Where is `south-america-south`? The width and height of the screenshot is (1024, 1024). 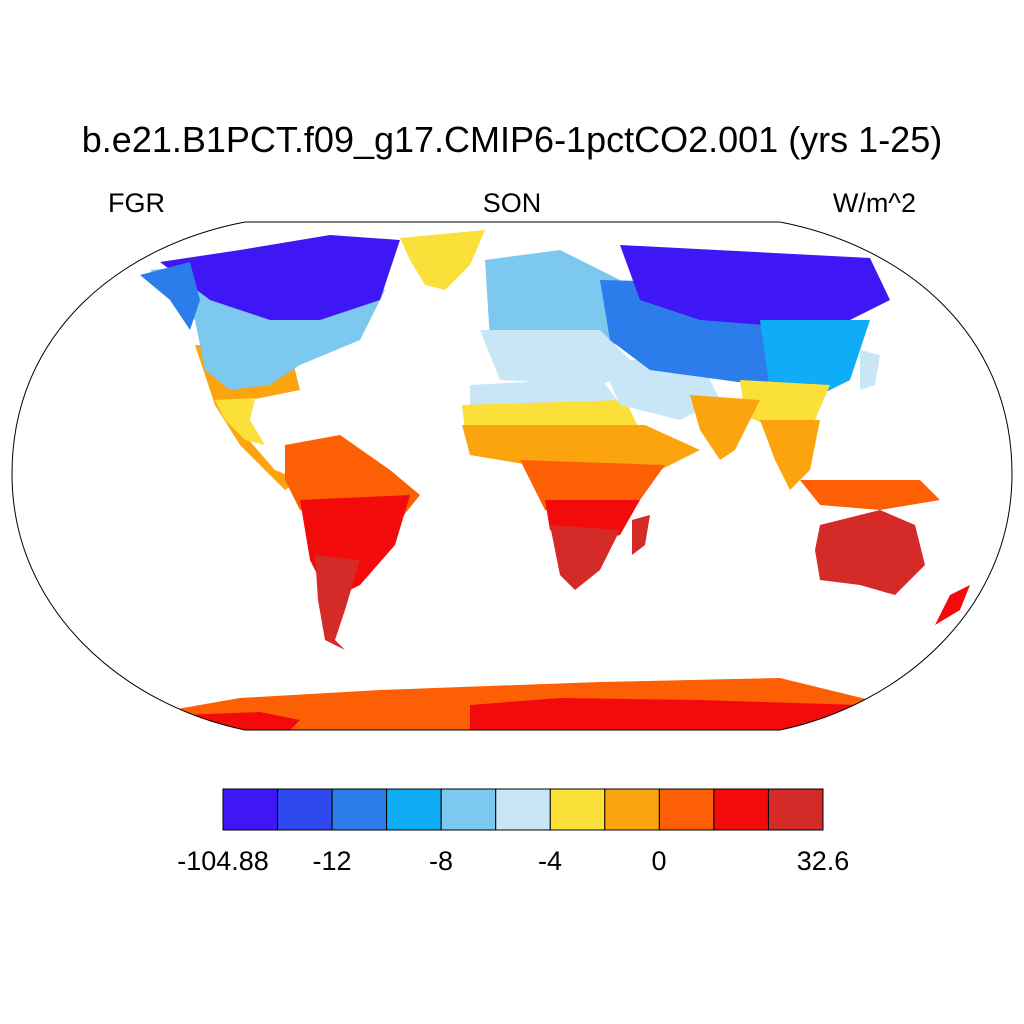 south-america-south is located at coordinates (337, 602).